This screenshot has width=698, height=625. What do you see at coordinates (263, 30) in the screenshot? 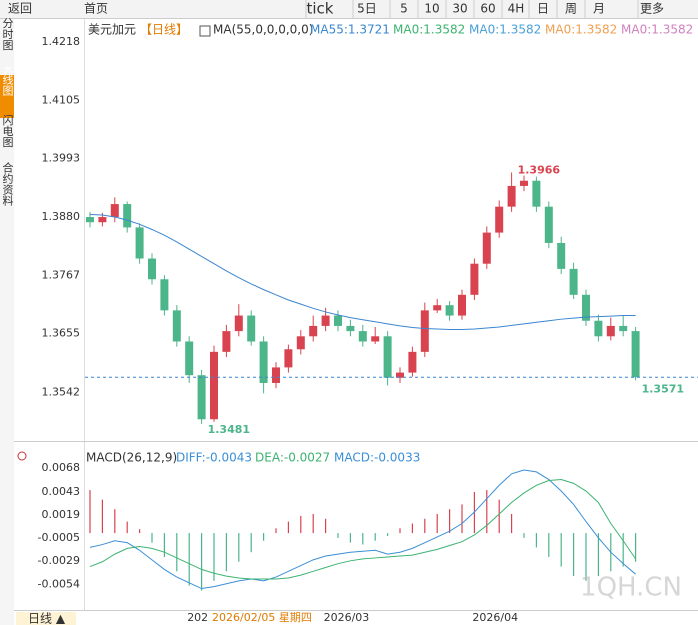
I see `ma-indicator: MA(55,0,0,0,0,0)` at bounding box center [263, 30].